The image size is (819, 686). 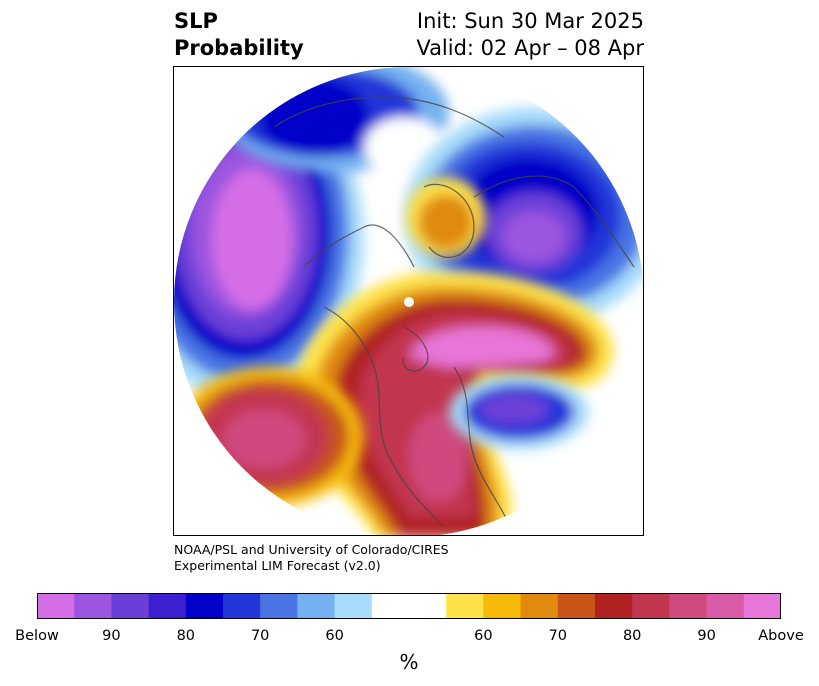 What do you see at coordinates (409, 662) in the screenshot?
I see `colorbar-unit: %` at bounding box center [409, 662].